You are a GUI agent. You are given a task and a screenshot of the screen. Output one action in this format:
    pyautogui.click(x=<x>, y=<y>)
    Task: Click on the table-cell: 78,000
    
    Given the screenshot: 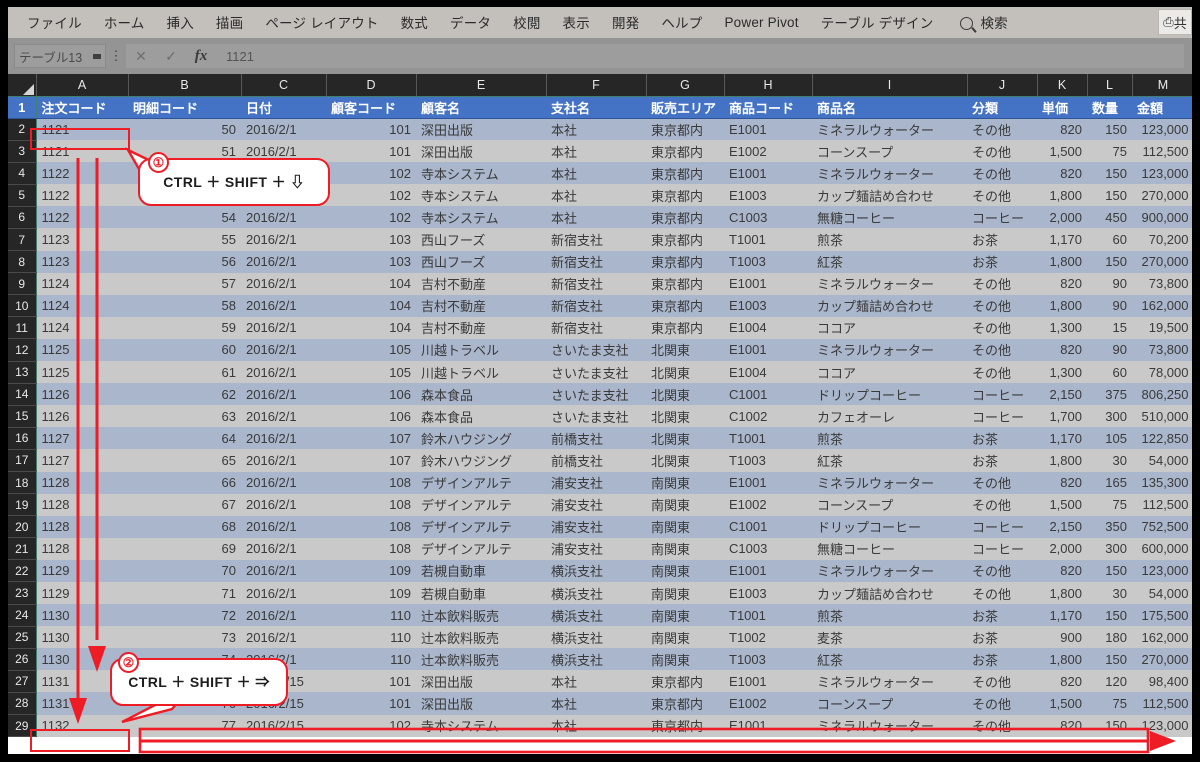 What is the action you would take?
    pyautogui.click(x=1162, y=372)
    